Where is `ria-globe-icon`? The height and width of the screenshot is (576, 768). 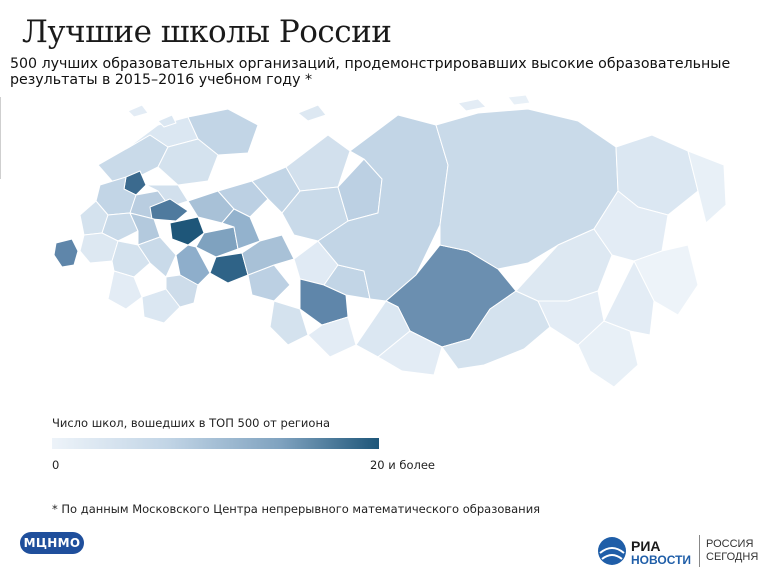 ria-globe-icon is located at coordinates (612, 551).